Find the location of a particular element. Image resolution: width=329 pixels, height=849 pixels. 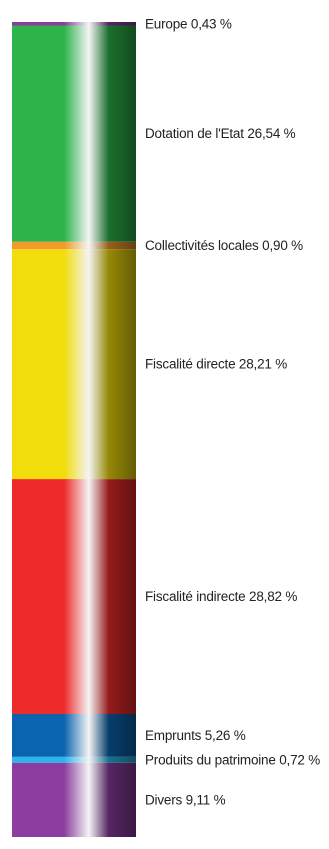

segment-label-4: Fiscalité directe 28,21 % is located at coordinates (216, 364).